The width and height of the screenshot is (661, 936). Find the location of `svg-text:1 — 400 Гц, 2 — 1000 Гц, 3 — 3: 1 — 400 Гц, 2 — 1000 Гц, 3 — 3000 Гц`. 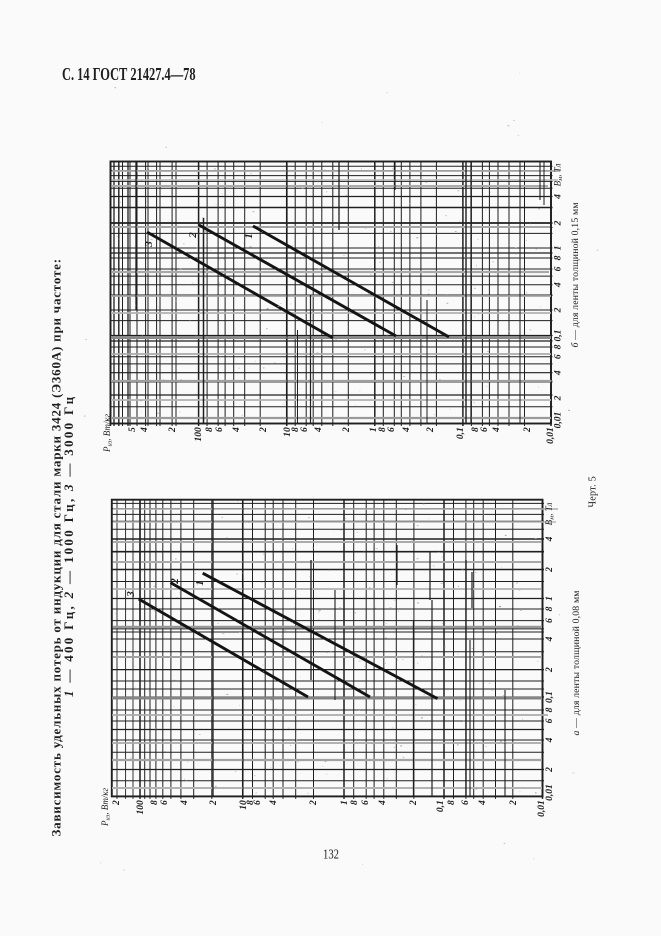

svg-text:1 — 400 Гц, 2 — 1000 Гц, 3 — 3: 1 — 400 Гц, 2 — 1000 Гц, 3 — 3000 Гц is located at coordinates (68, 546).